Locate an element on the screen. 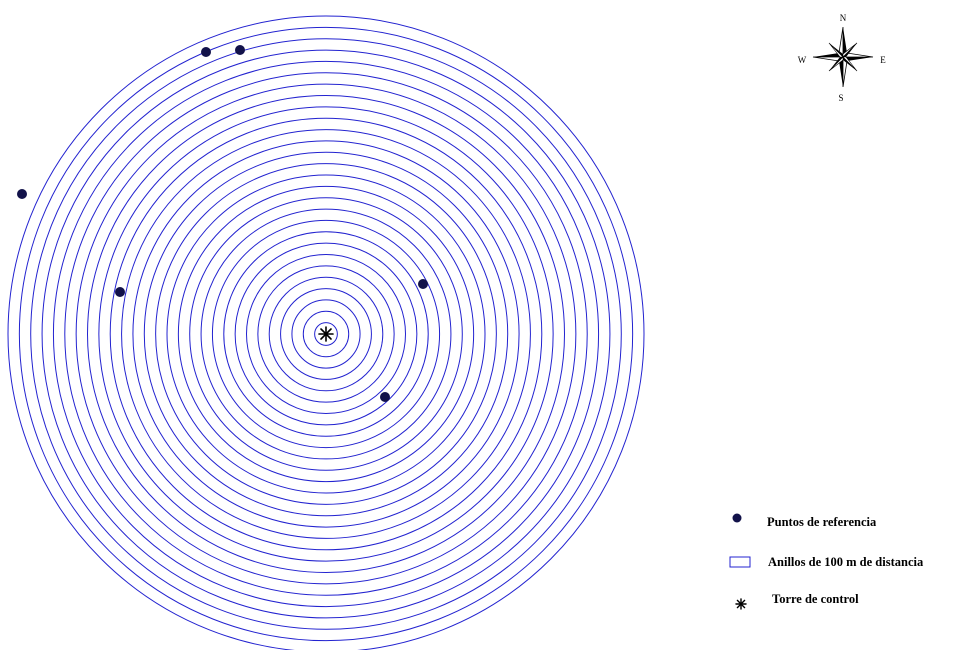 The image size is (964, 650). compass-rose: N S E W is located at coordinates (842, 58).